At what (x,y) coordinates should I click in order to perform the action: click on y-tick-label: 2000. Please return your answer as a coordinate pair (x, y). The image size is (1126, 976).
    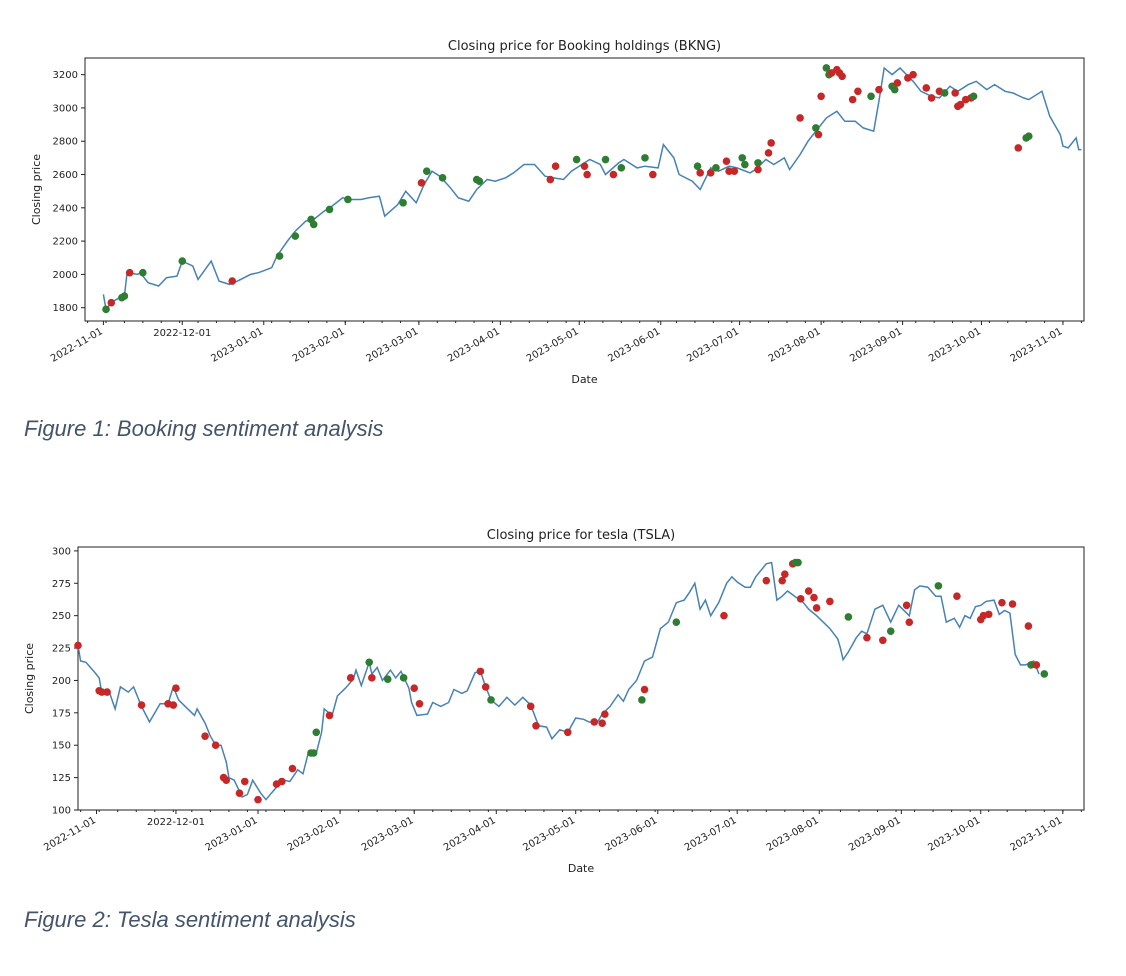
    Looking at the image, I should click on (65, 275).